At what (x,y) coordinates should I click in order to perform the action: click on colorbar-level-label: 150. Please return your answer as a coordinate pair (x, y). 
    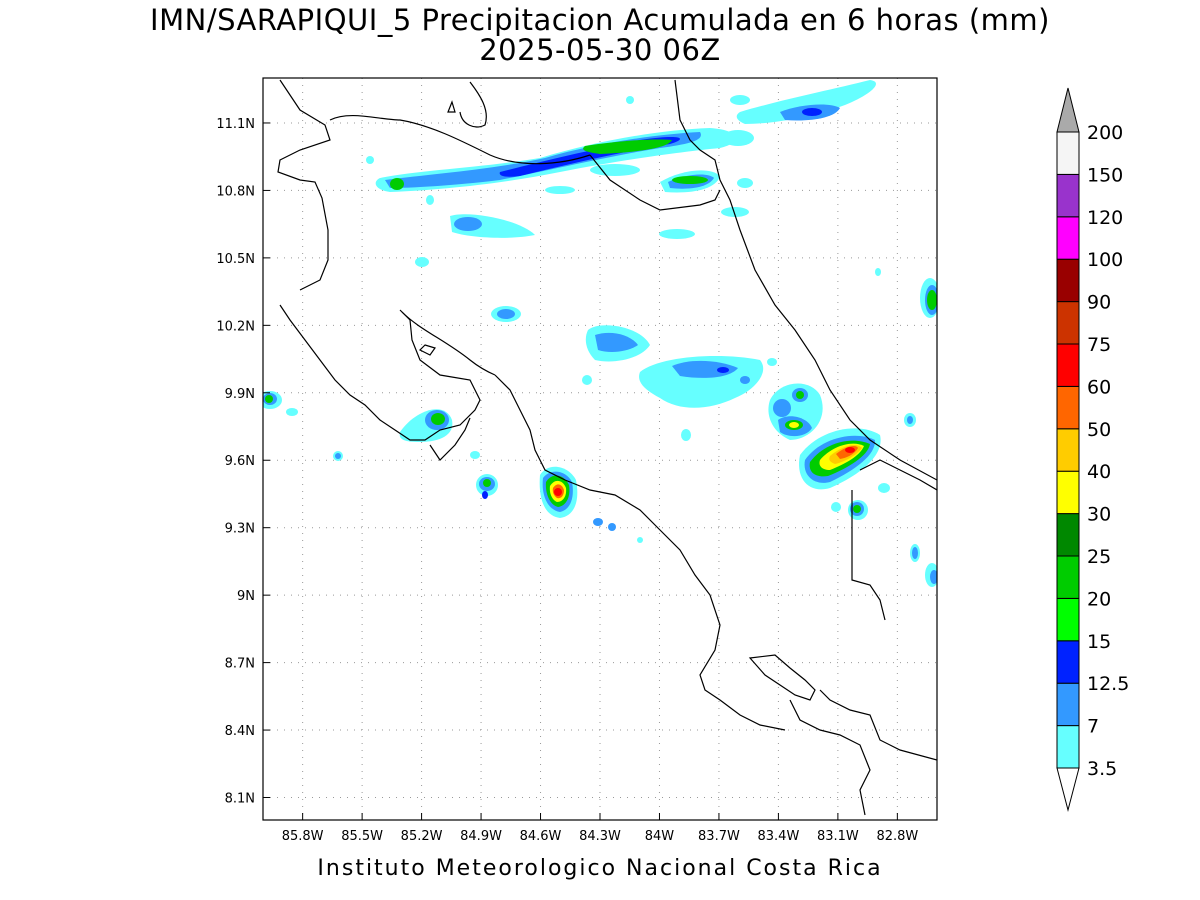
    Looking at the image, I should click on (1105, 175).